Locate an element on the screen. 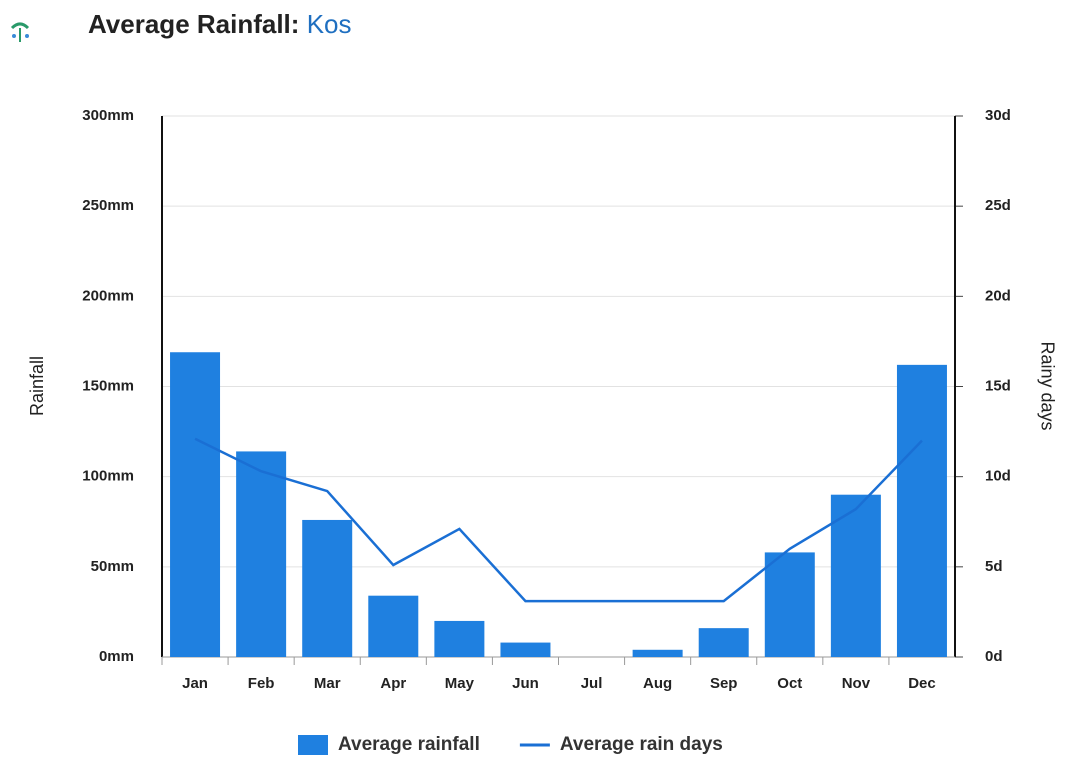  y2-tick-label: 0d is located at coordinates (994, 656).